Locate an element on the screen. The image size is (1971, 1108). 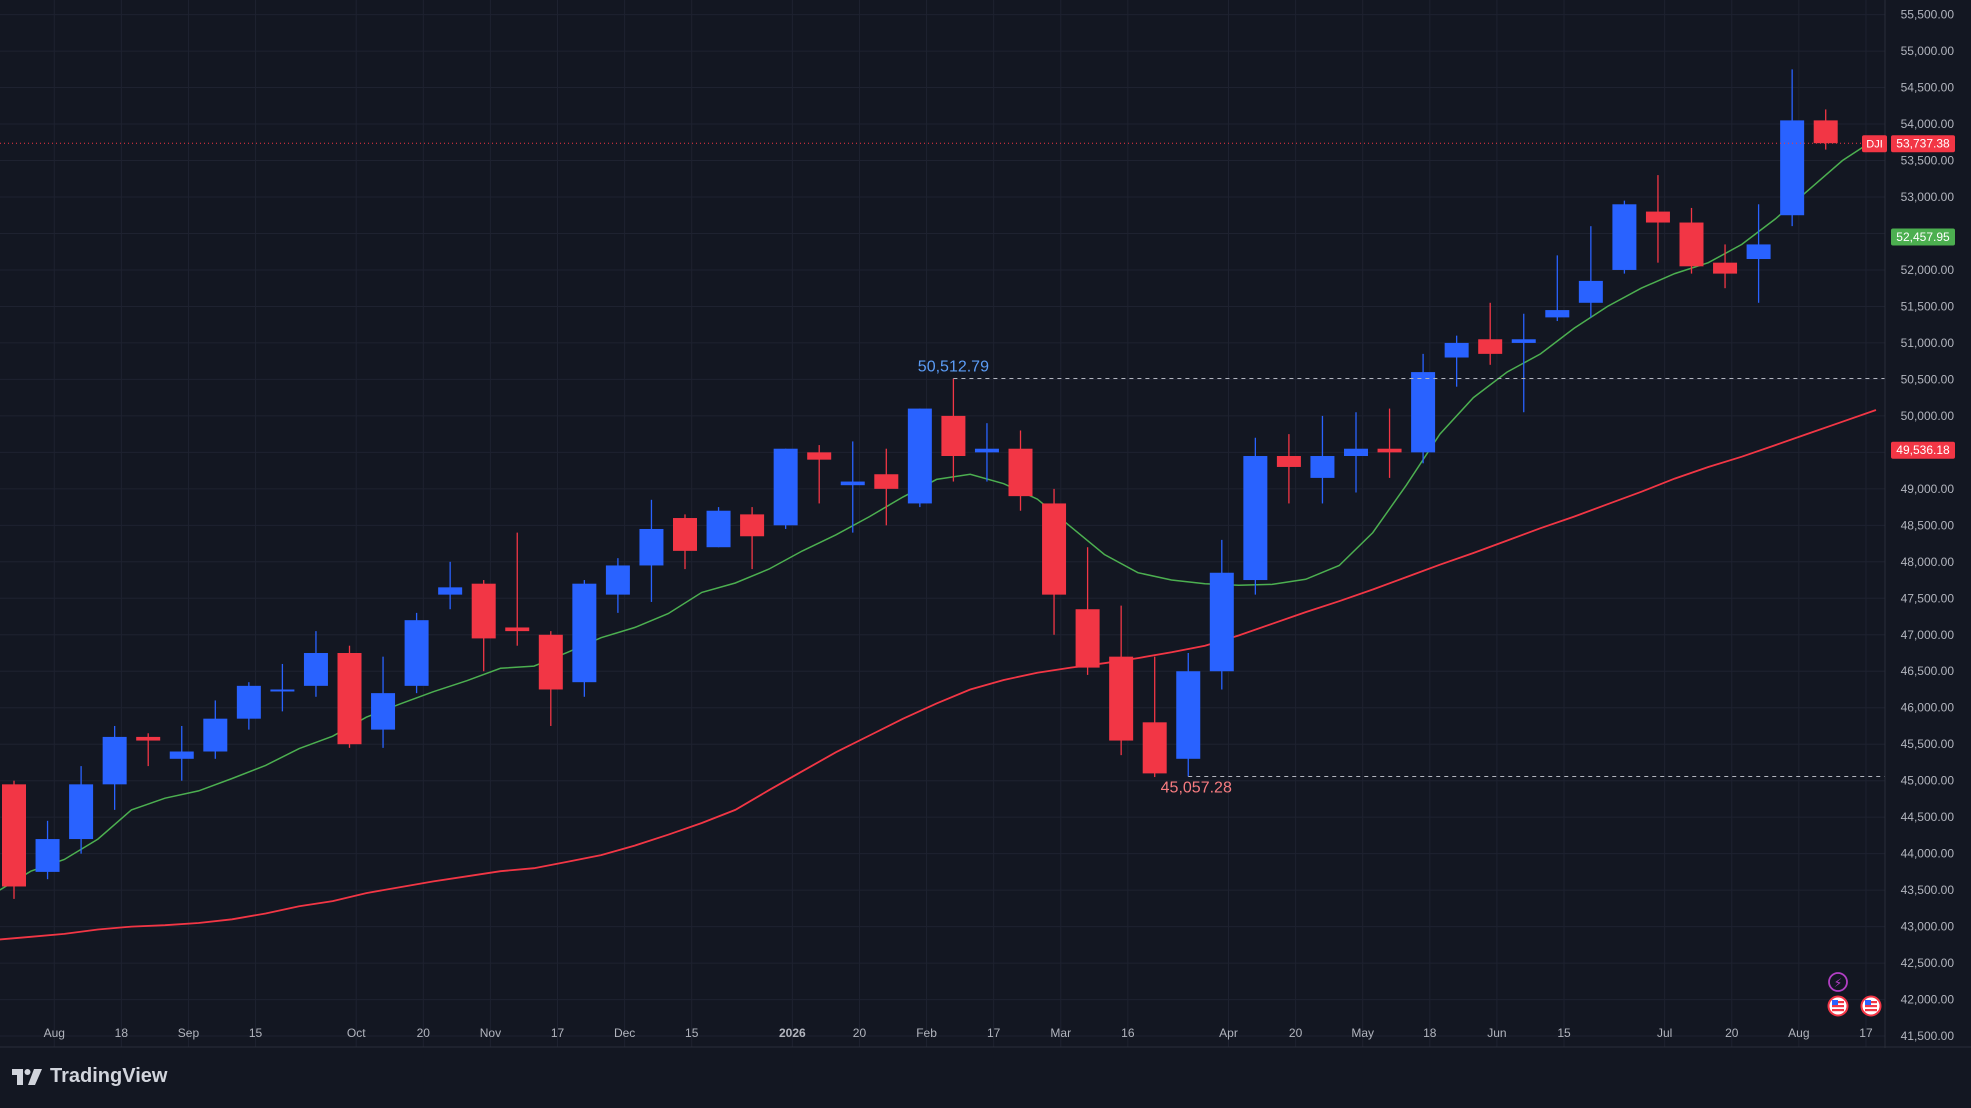
lightning-icon is located at coordinates (1838, 982).